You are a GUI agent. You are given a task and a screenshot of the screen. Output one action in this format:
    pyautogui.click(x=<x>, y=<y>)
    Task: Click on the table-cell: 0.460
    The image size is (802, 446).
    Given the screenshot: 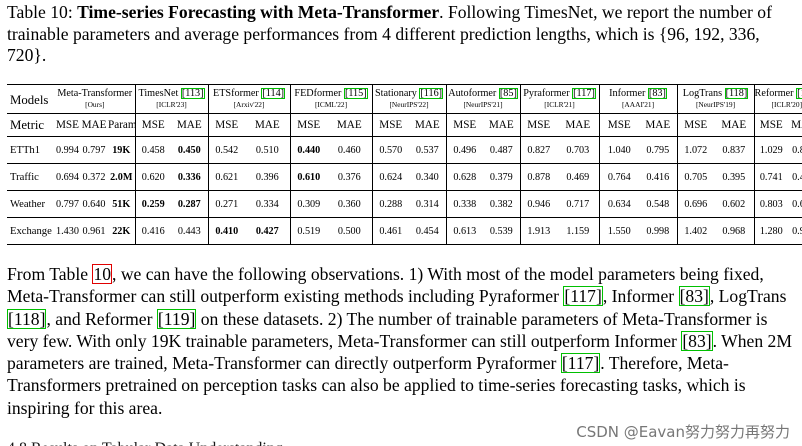 What is the action you would take?
    pyautogui.click(x=349, y=150)
    